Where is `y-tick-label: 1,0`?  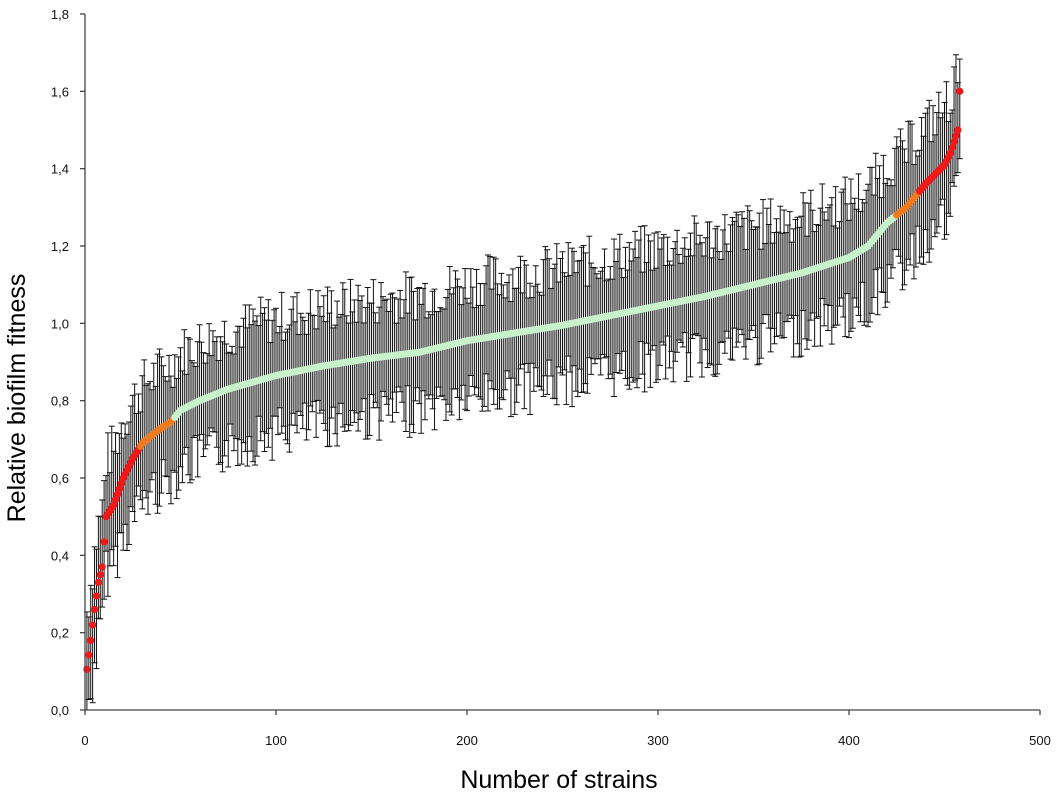 y-tick-label: 1,0 is located at coordinates (60, 323).